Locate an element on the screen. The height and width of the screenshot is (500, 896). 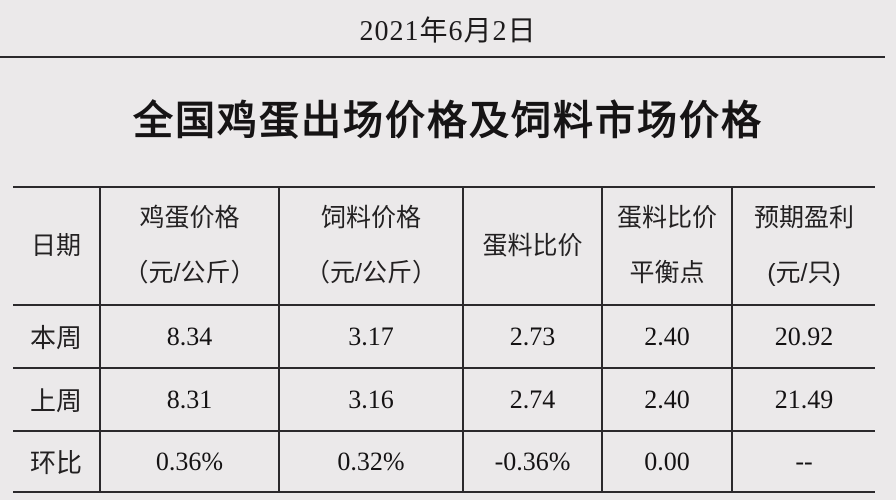
row-label: 环比 is located at coordinates (56, 462).